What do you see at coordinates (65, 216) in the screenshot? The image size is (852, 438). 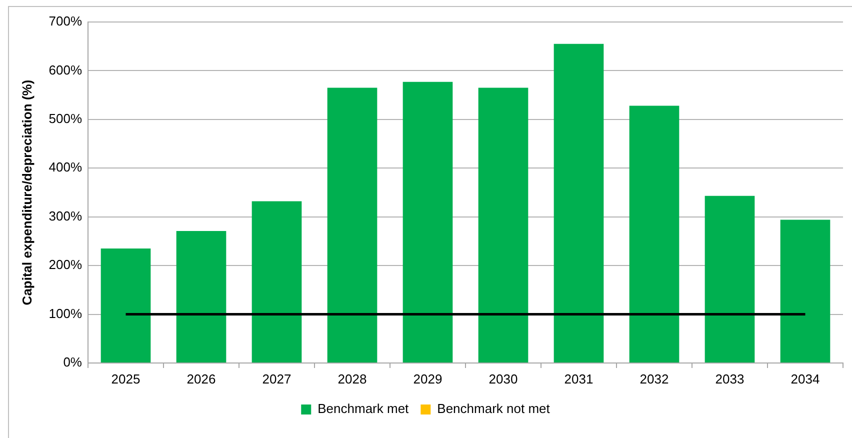 I see `y-tick-label: 300%` at bounding box center [65, 216].